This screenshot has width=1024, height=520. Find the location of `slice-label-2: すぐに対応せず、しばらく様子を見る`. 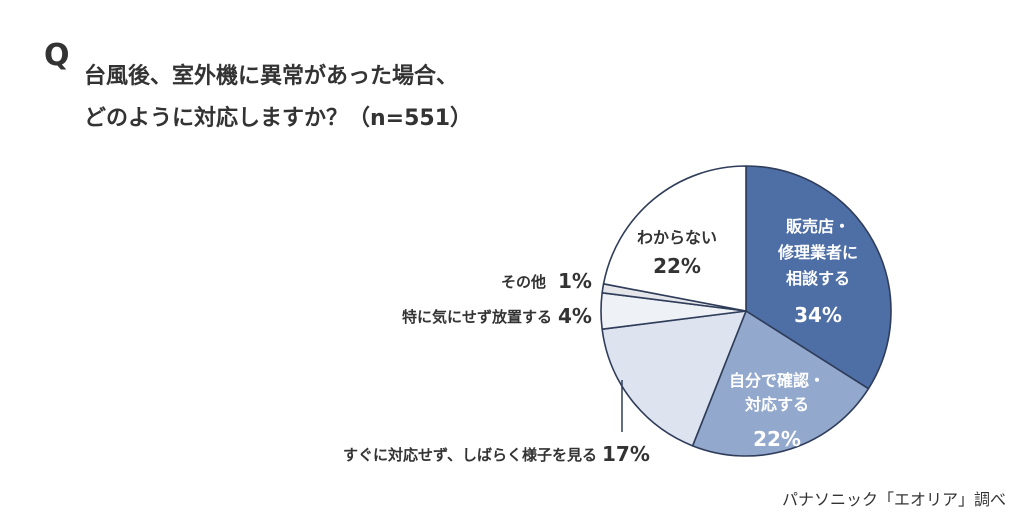

slice-label-2: すぐに対応せず、しばらく様子を見る is located at coordinates (470, 455).